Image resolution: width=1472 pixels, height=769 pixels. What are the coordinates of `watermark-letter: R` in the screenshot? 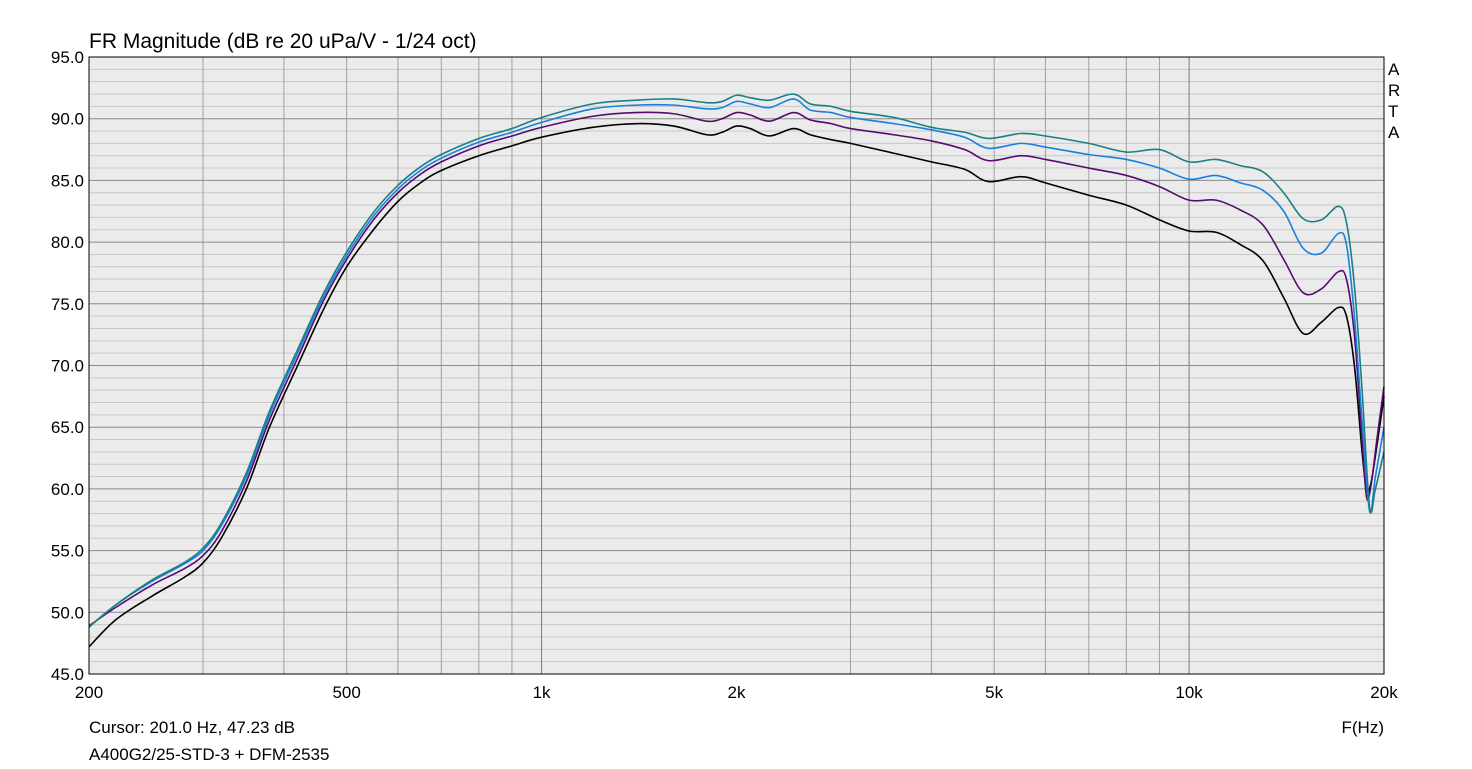 It's located at (1394, 90).